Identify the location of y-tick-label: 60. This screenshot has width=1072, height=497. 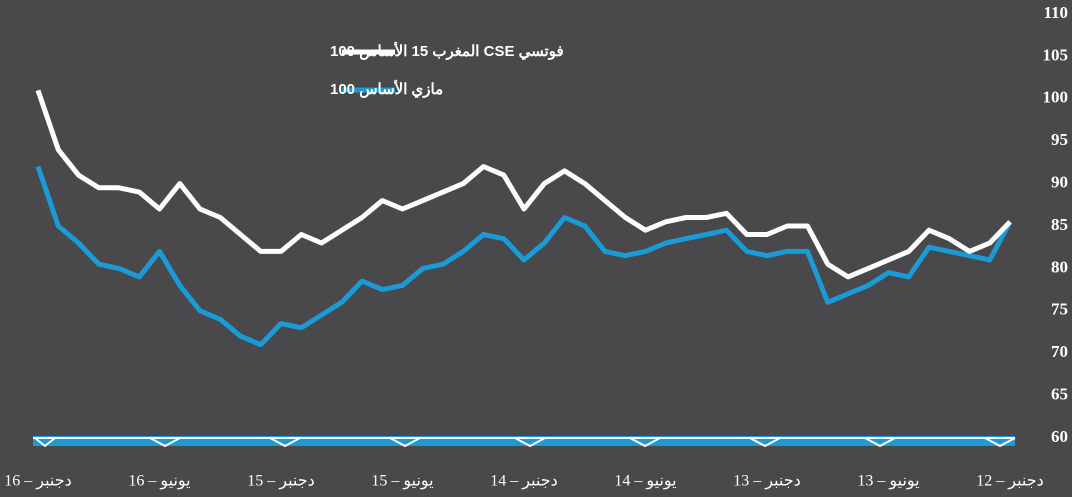
(1059, 436).